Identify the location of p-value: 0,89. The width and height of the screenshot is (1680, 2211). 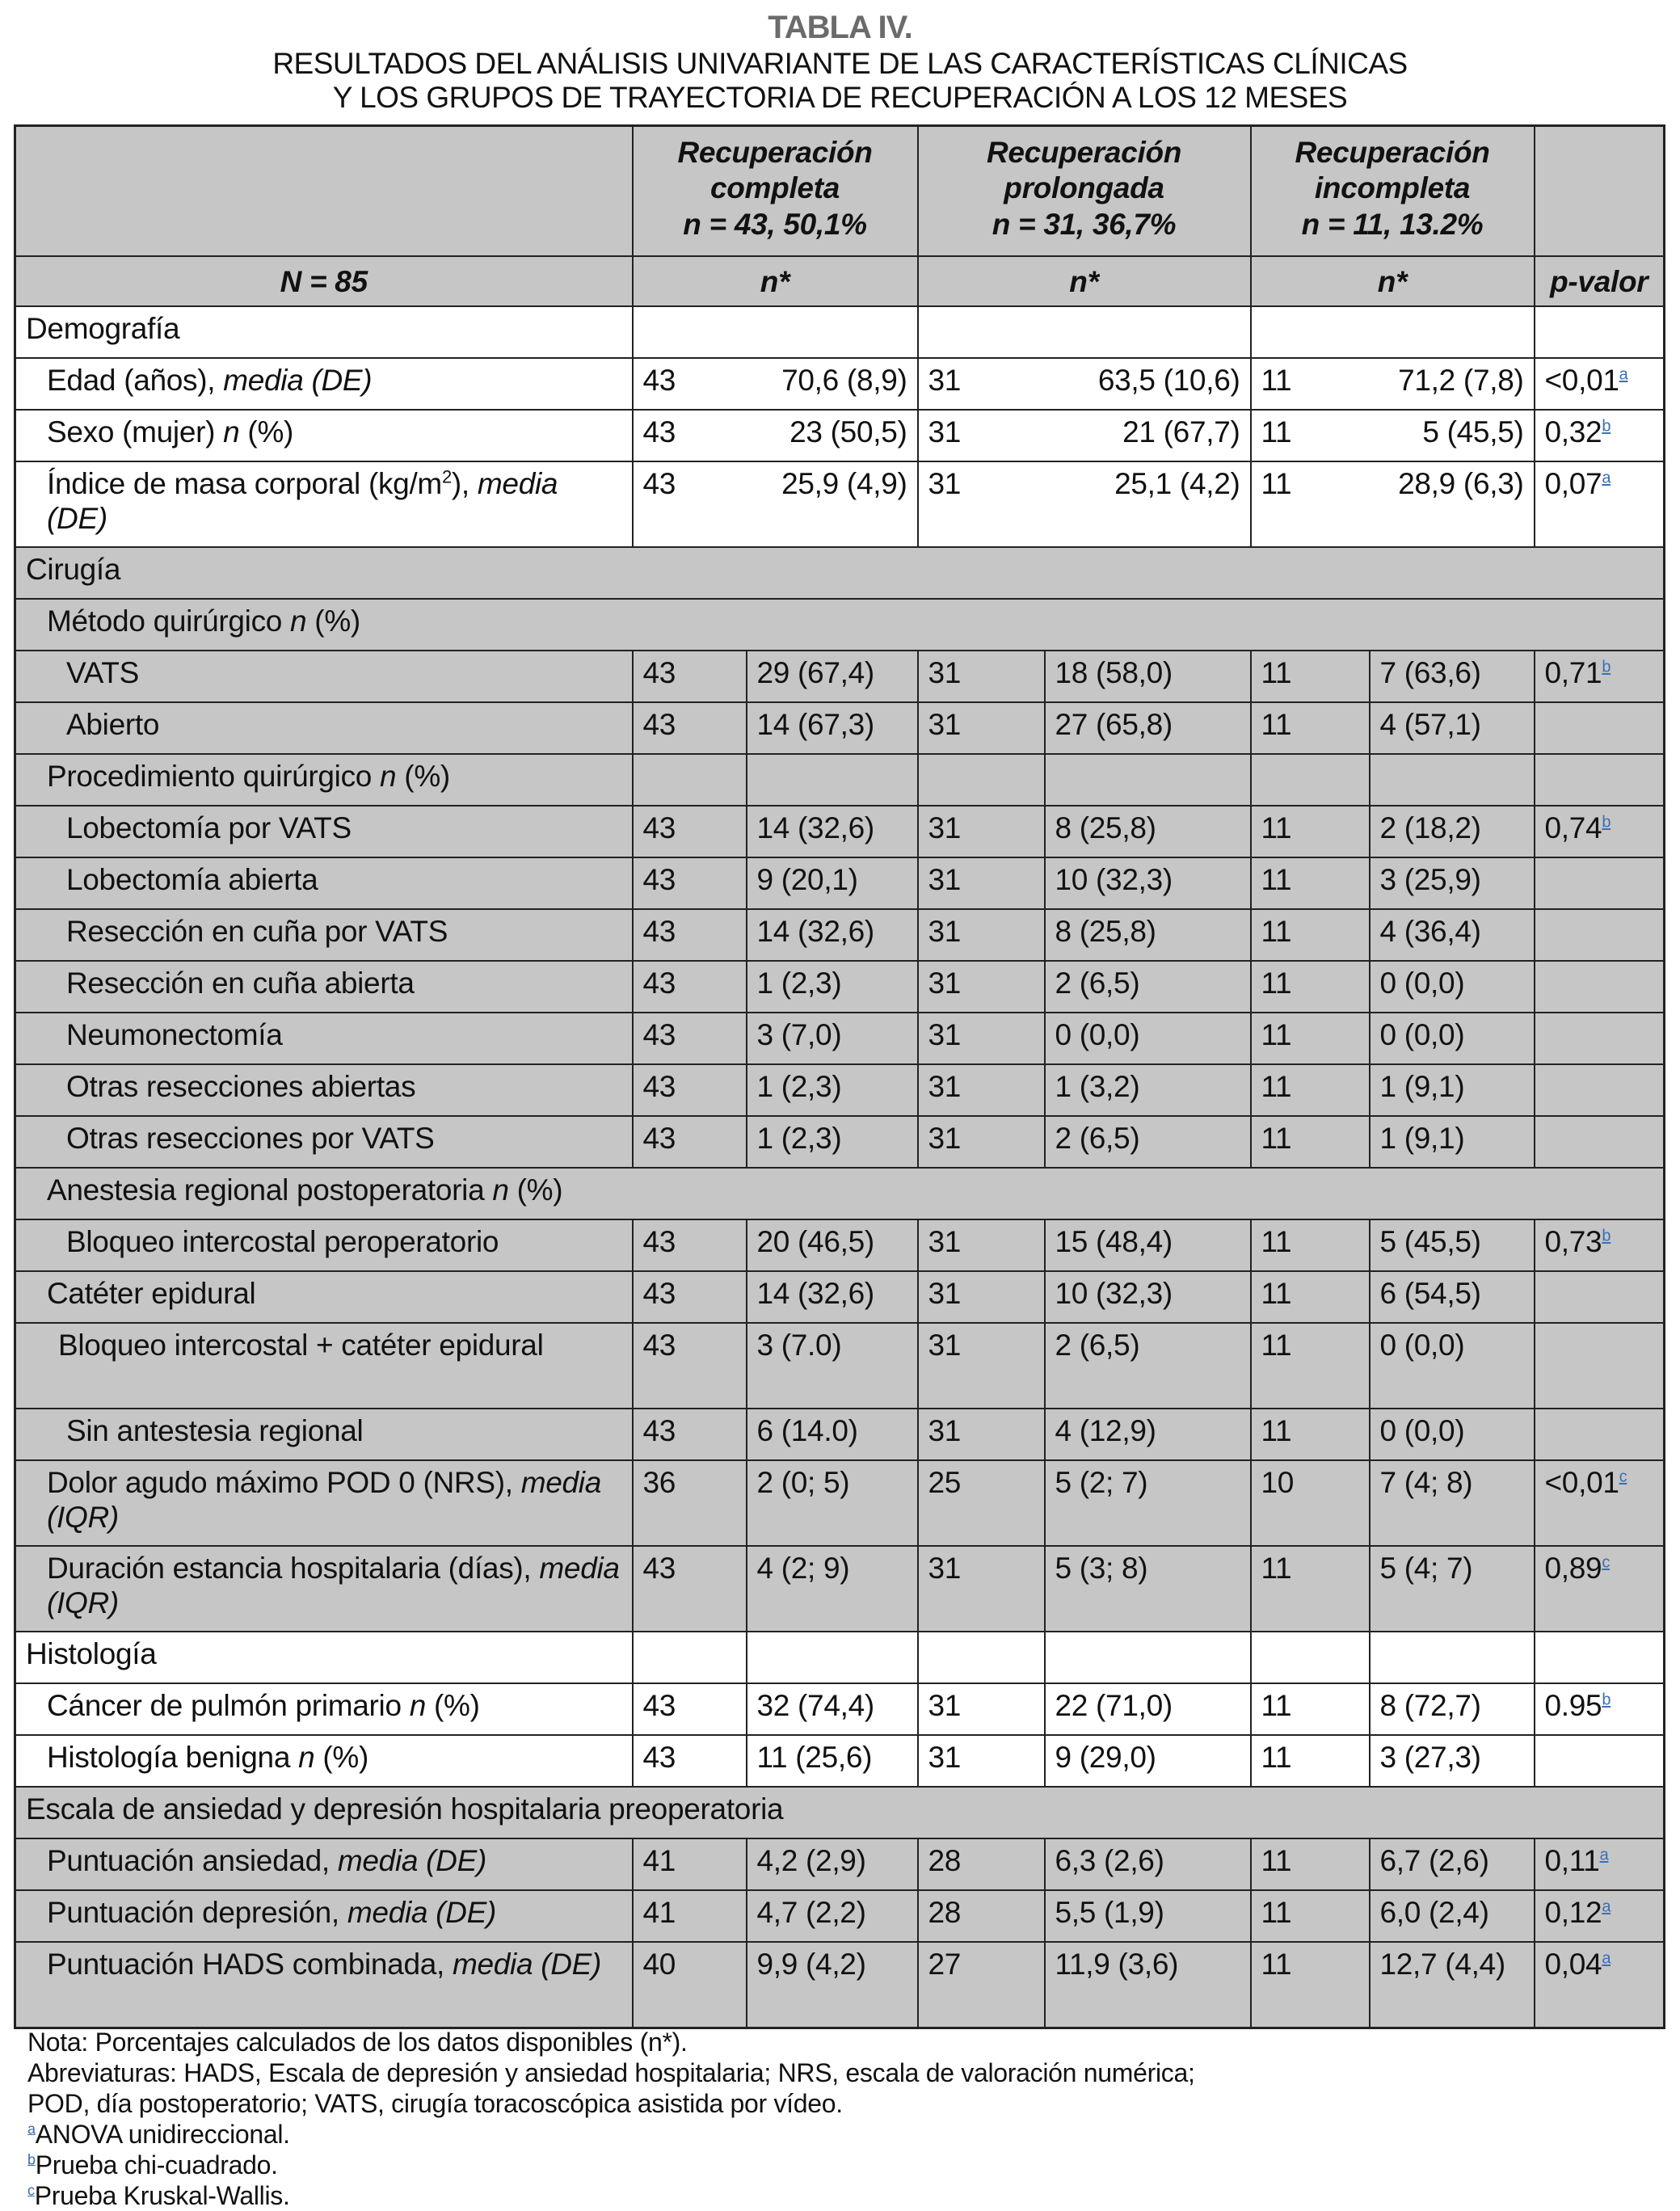
(1573, 1568).